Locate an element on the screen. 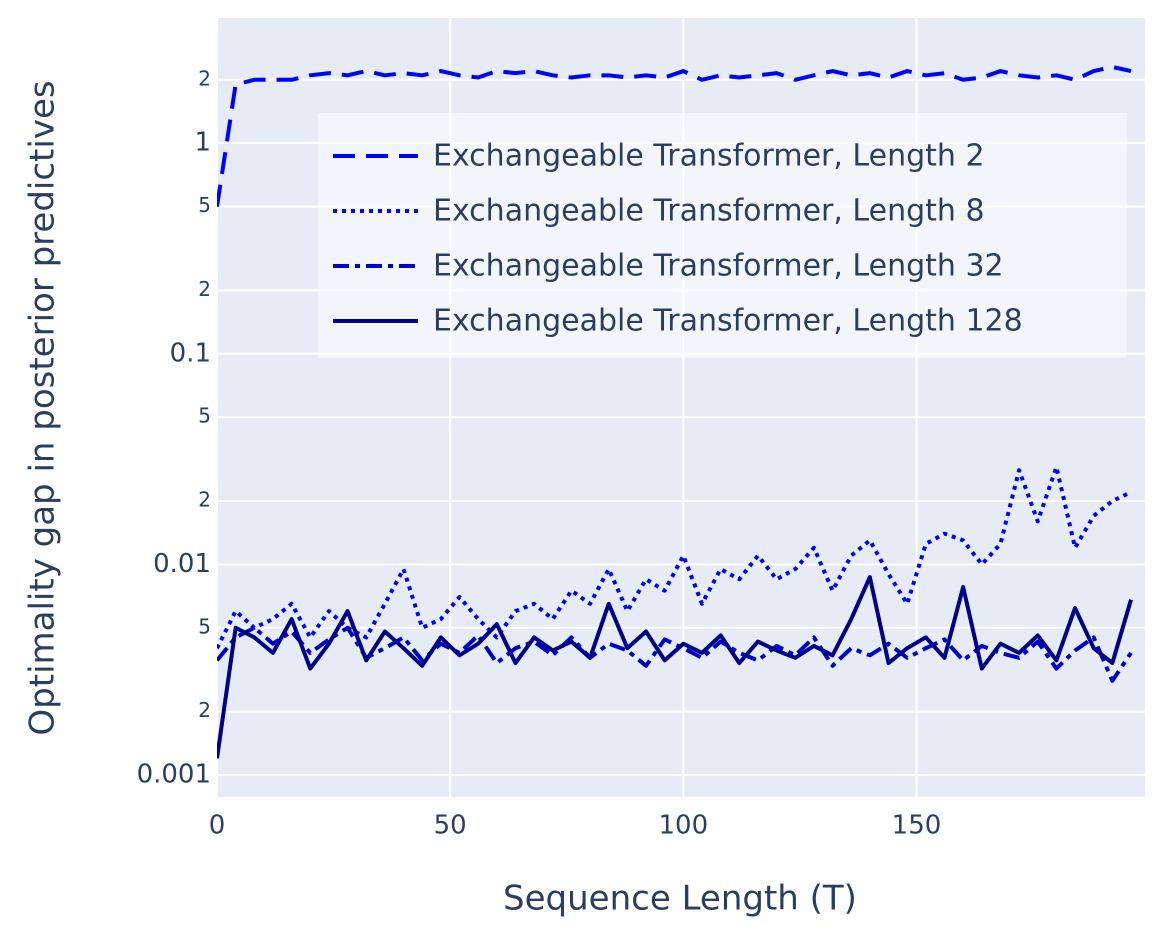 Image resolution: width=1166 pixels, height=948 pixels. legend-label: Exchangeable Transformer, Length 8 is located at coordinates (709, 211).